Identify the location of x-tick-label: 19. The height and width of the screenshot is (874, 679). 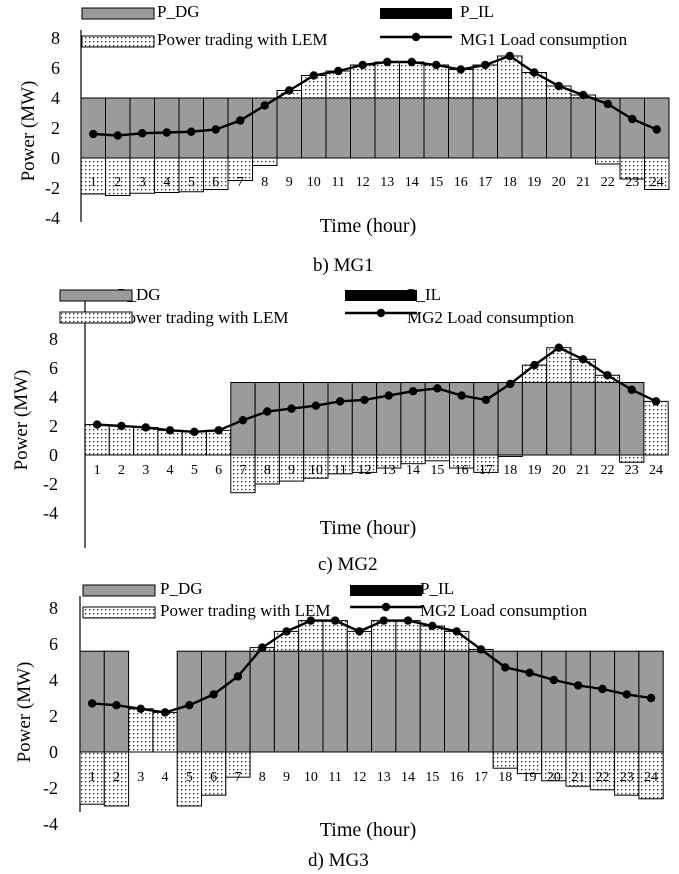
(535, 470).